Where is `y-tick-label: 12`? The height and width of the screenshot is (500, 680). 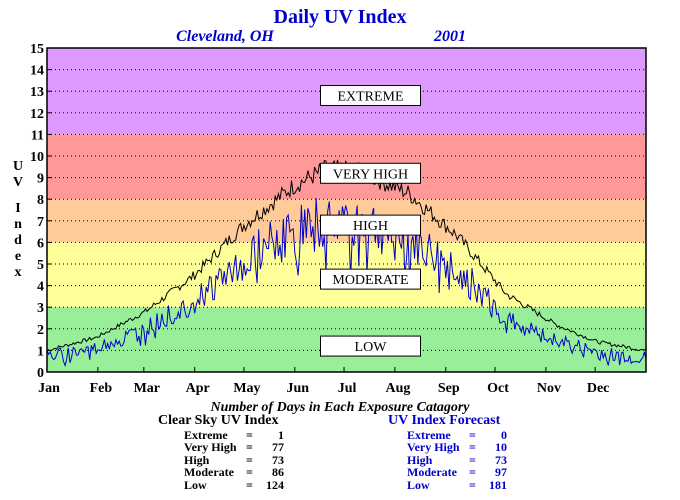 y-tick-label: 12 is located at coordinates (37, 114).